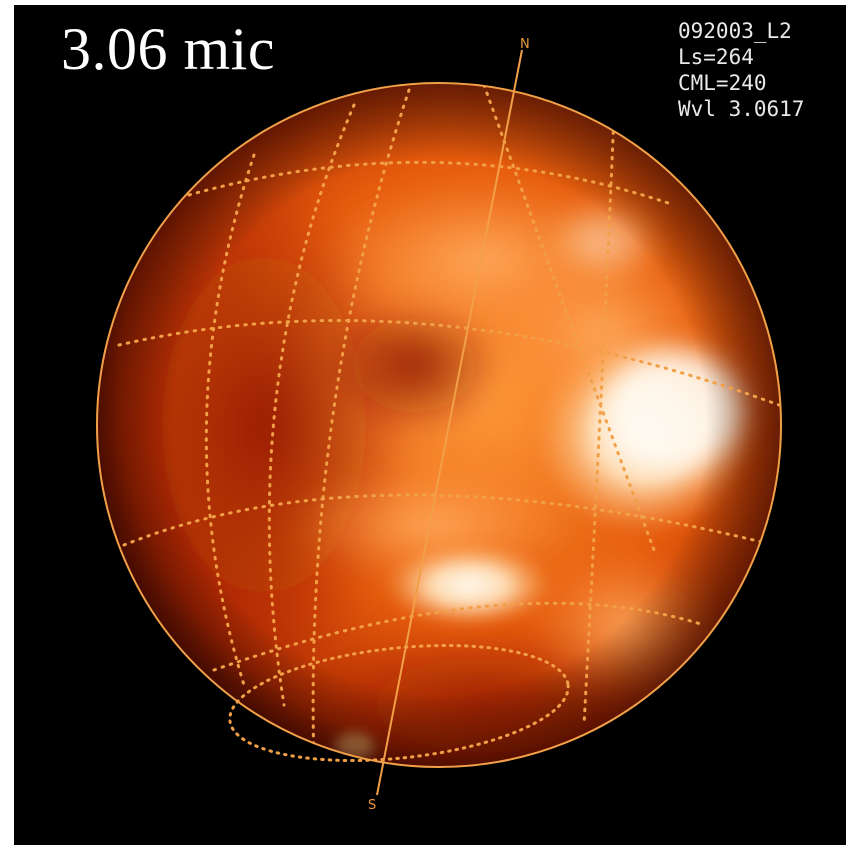  Describe the element at coordinates (525, 44) in the screenshot. I see `north-pole-label: N` at that location.